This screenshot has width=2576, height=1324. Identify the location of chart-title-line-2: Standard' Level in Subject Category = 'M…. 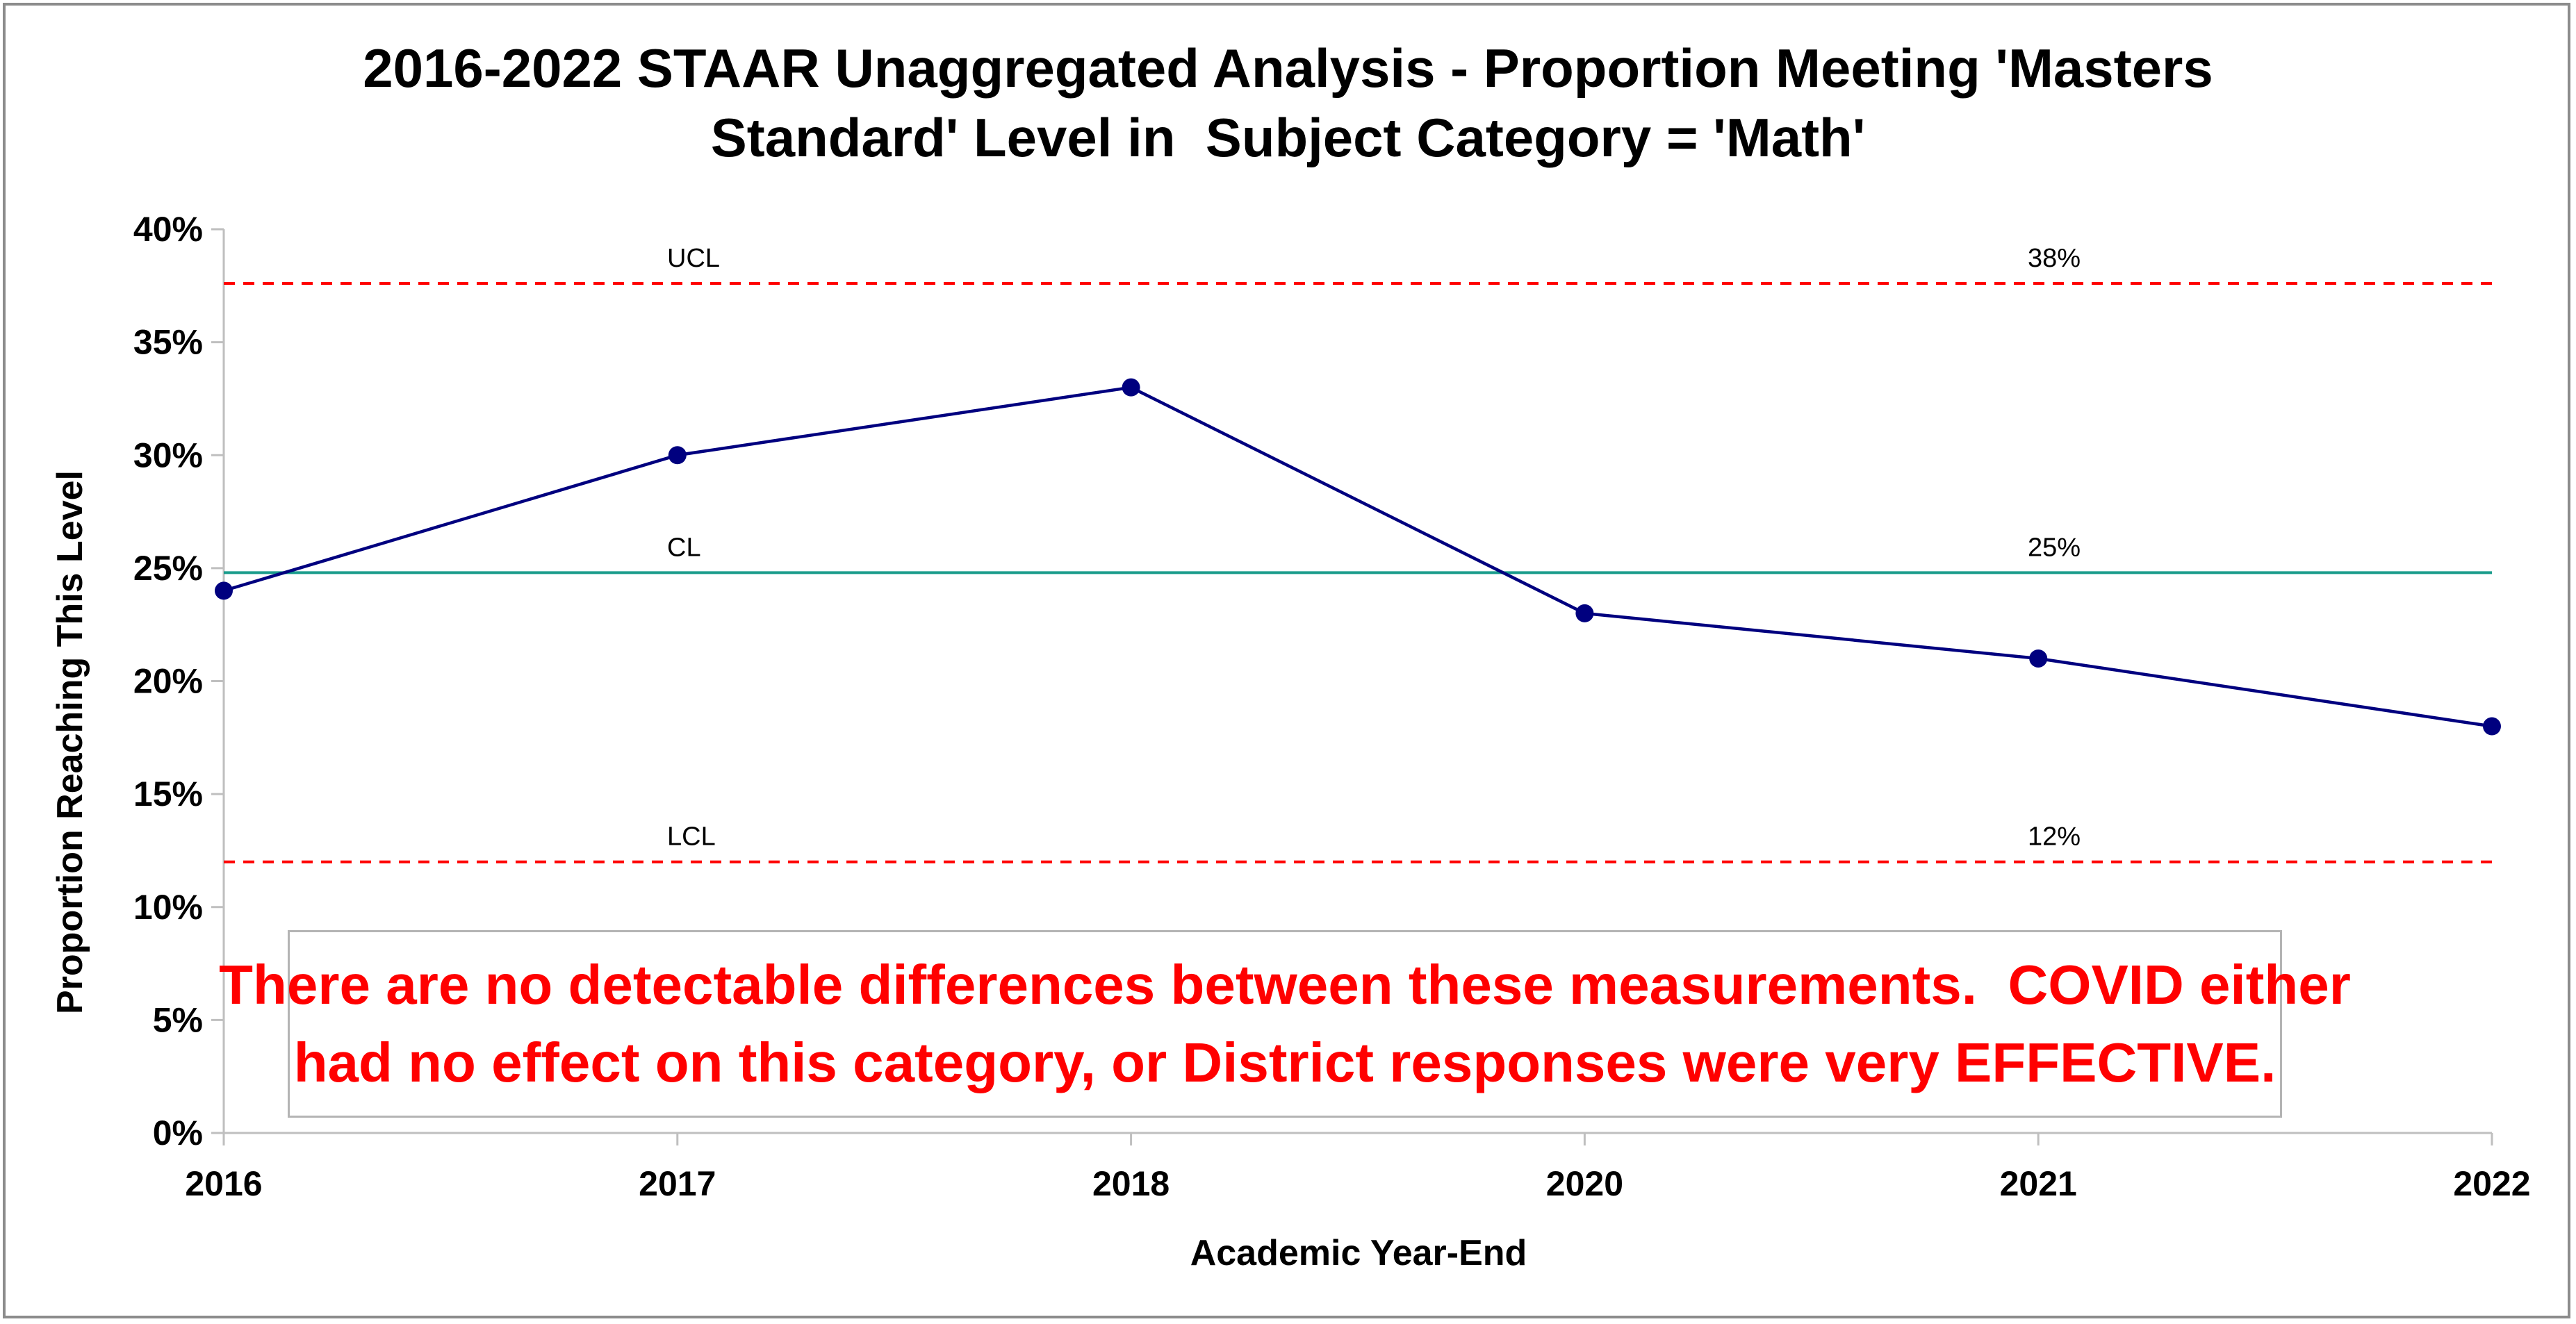
(1288, 137).